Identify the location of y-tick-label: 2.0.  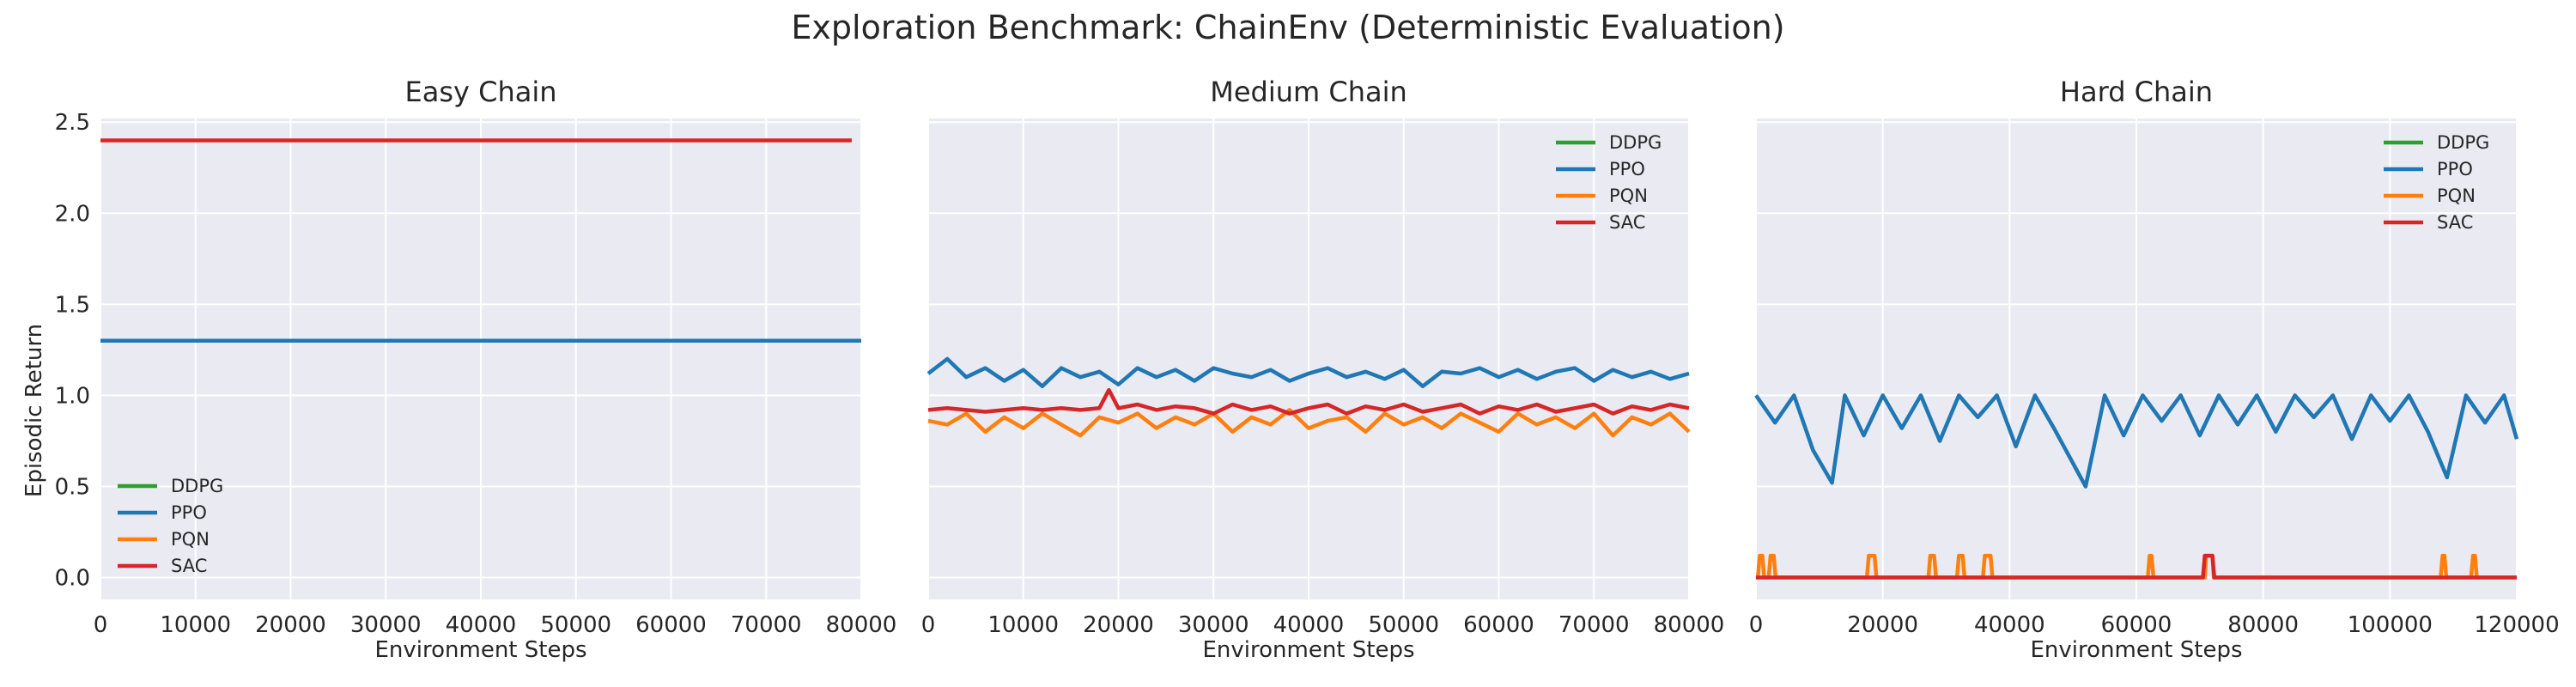
(72, 214).